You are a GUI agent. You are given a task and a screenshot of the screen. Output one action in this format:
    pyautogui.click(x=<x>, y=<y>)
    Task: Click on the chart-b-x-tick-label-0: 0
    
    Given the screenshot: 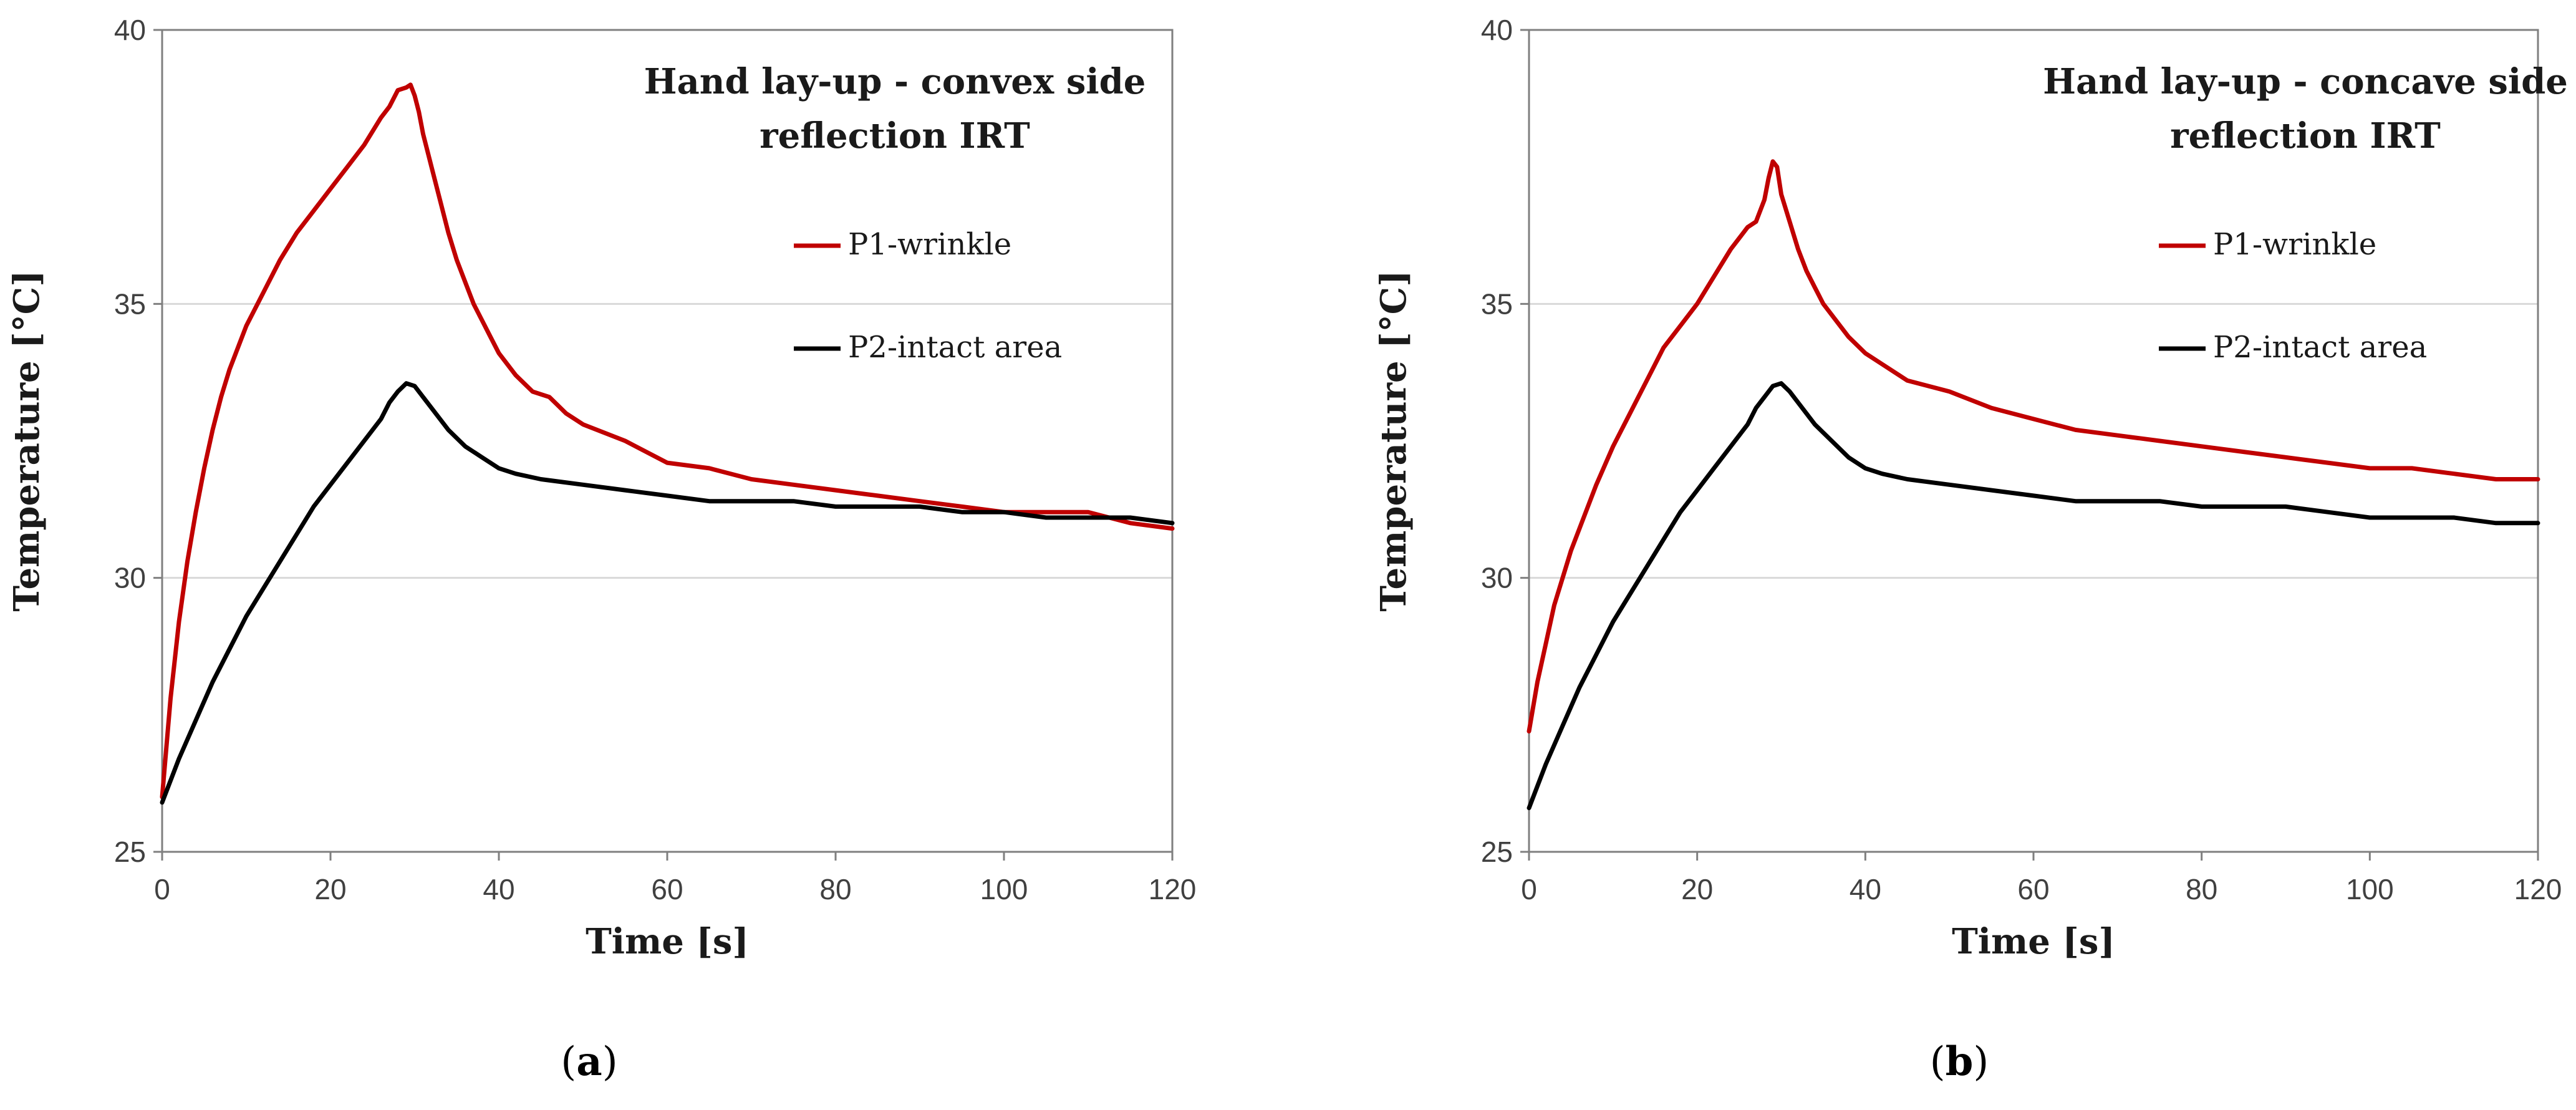 What is the action you would take?
    pyautogui.click(x=1529, y=889)
    